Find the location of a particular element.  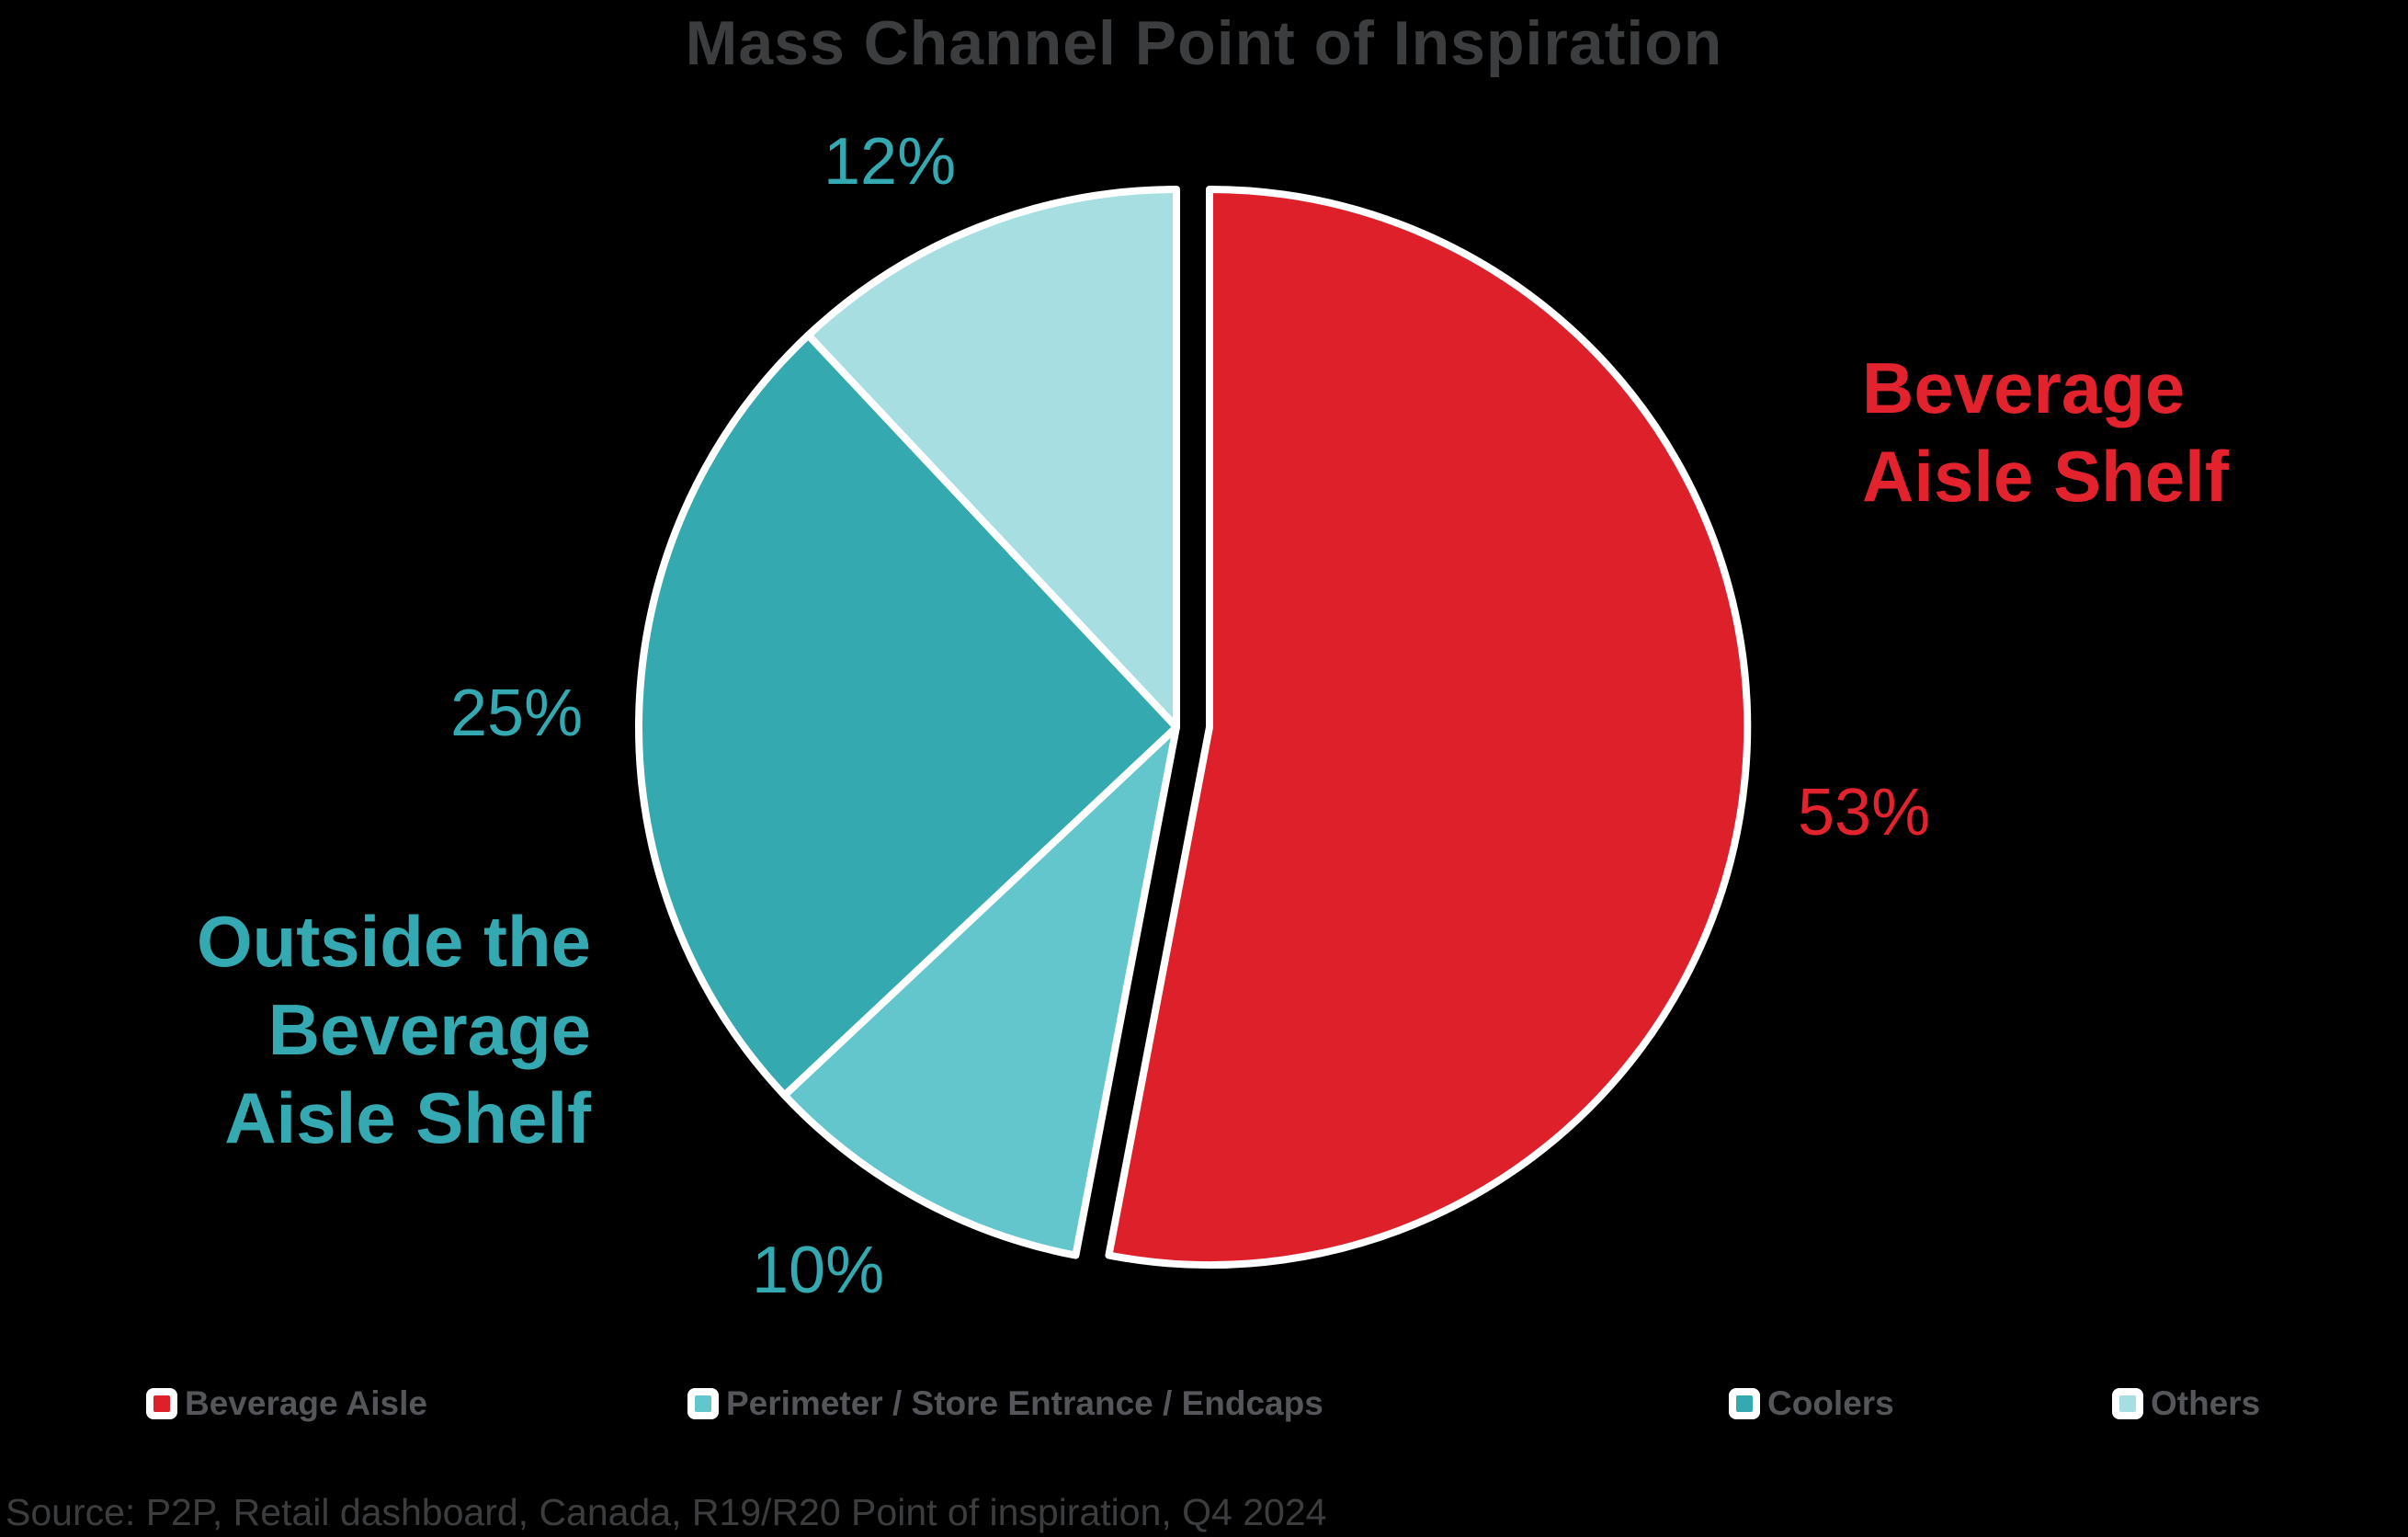

legend-label: Perimeter / Store Entrance / Endcaps is located at coordinates (1024, 1403).